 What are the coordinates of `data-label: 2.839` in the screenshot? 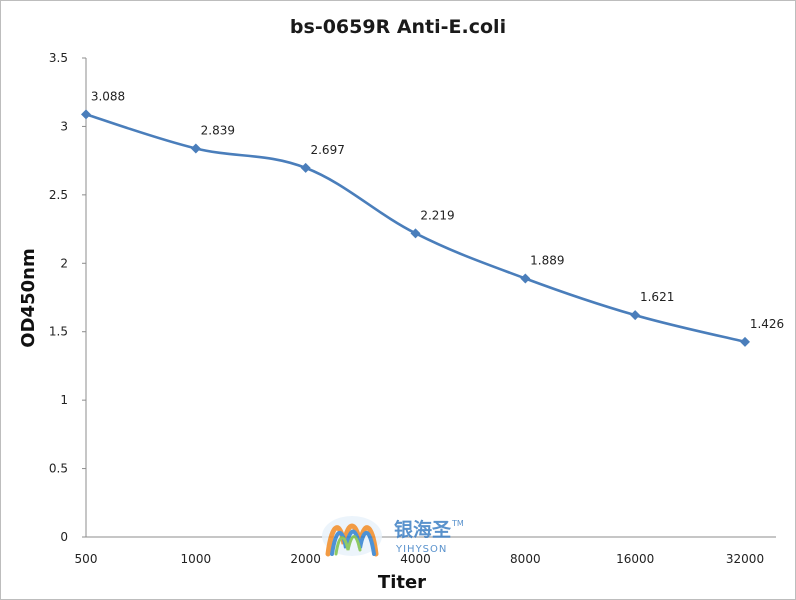 It's located at (218, 130).